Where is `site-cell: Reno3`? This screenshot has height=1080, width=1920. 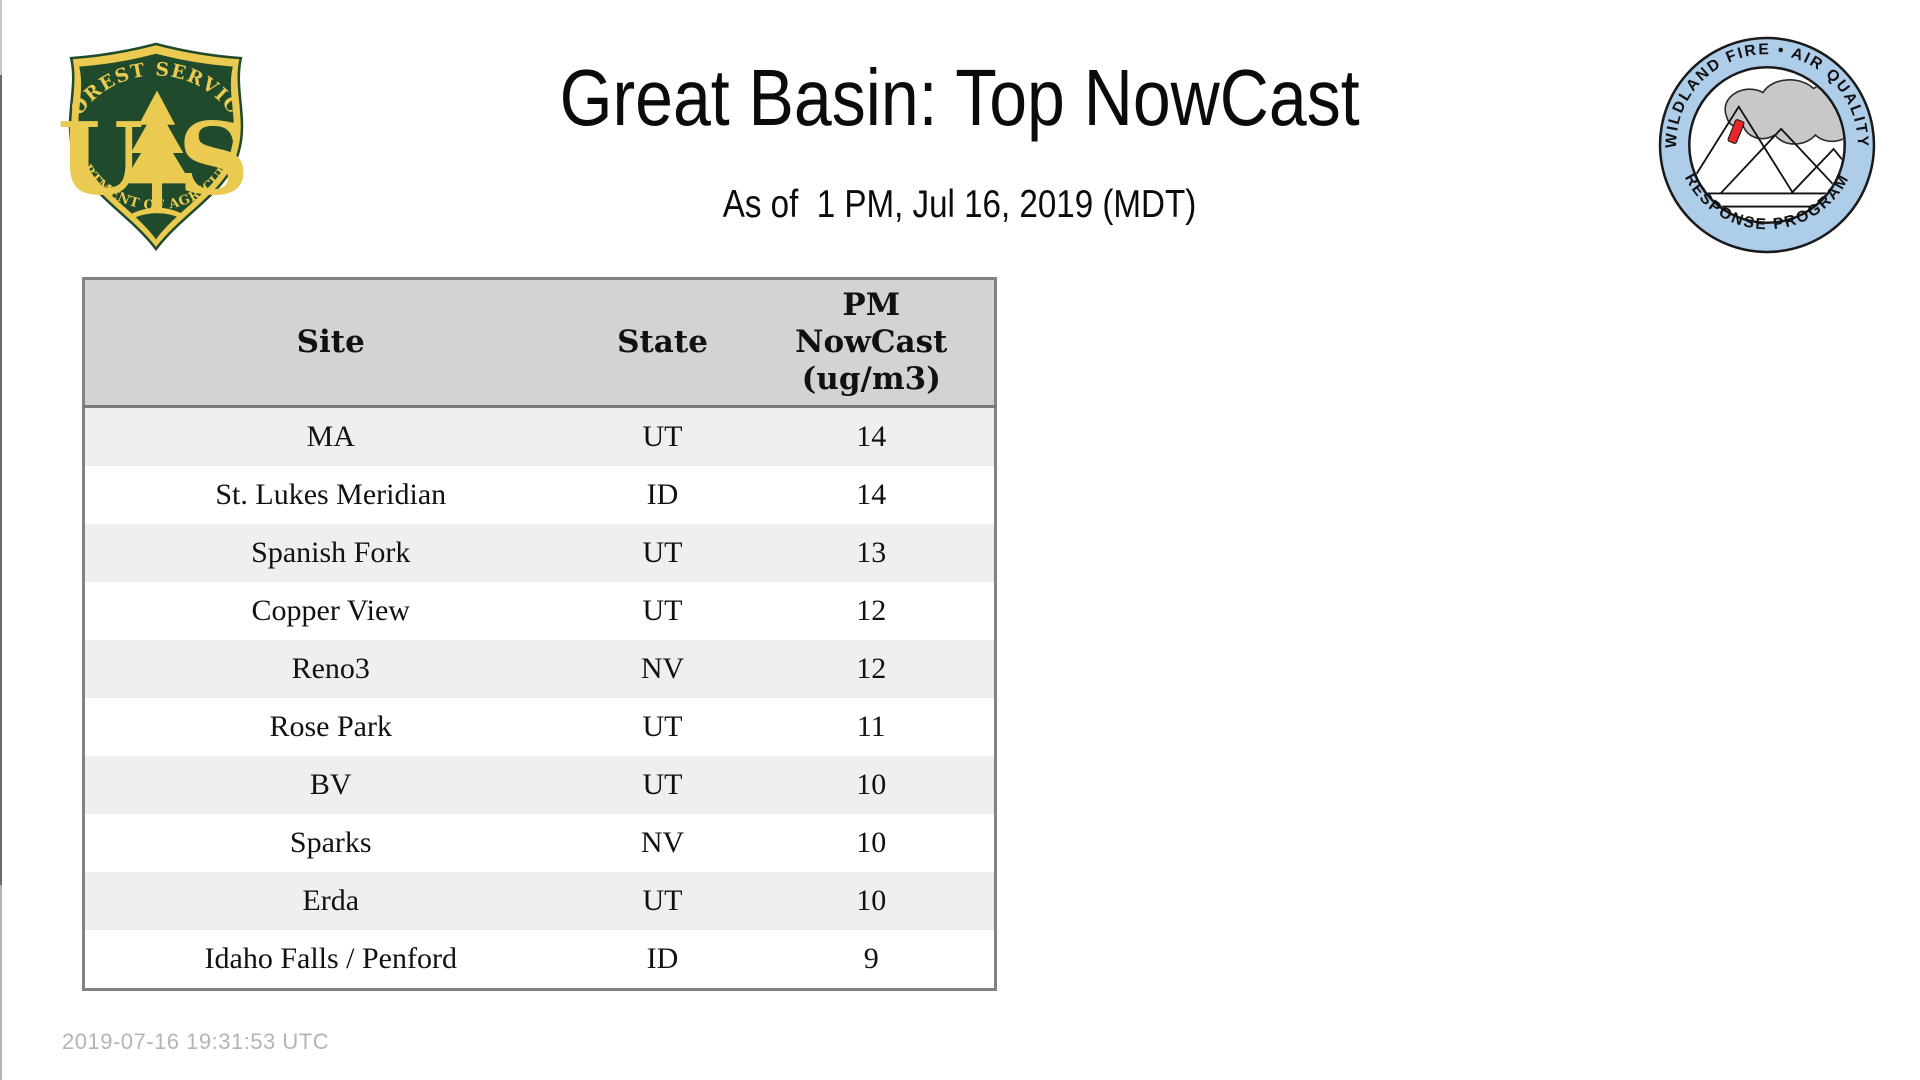 site-cell: Reno3 is located at coordinates (330, 669).